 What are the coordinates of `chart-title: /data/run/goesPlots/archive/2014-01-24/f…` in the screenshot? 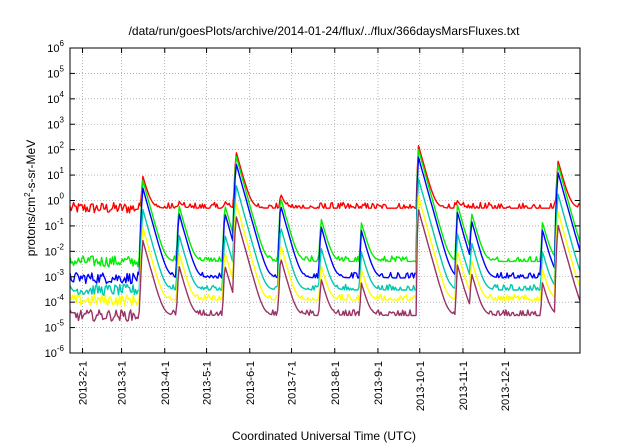 It's located at (325, 31).